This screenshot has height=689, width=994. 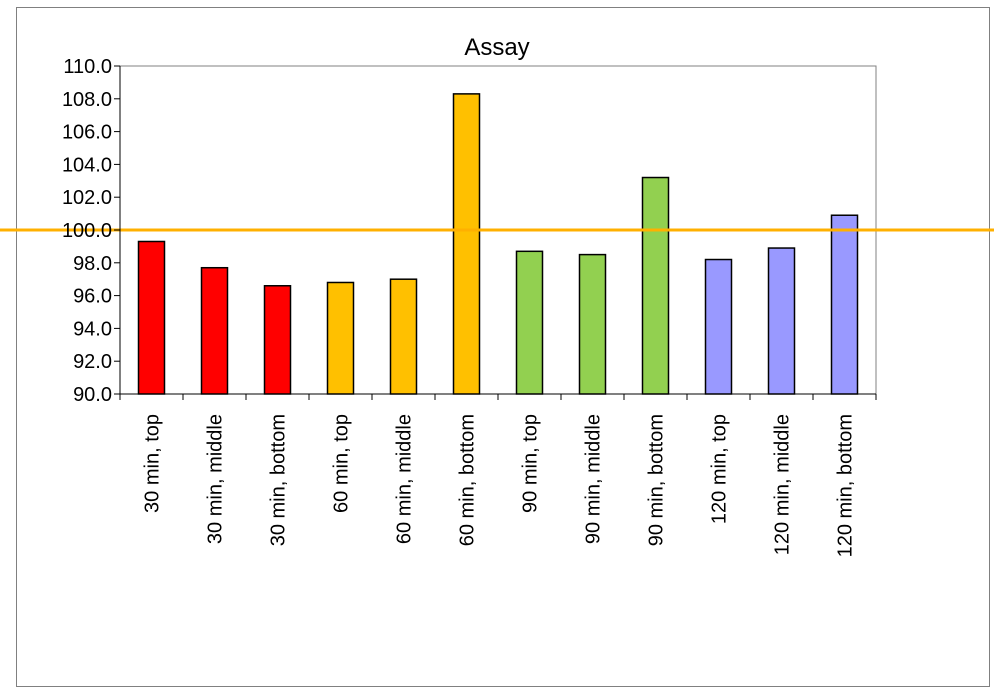 What do you see at coordinates (846, 485) in the screenshot?
I see `x-tick-label: 120 min, bottom` at bounding box center [846, 485].